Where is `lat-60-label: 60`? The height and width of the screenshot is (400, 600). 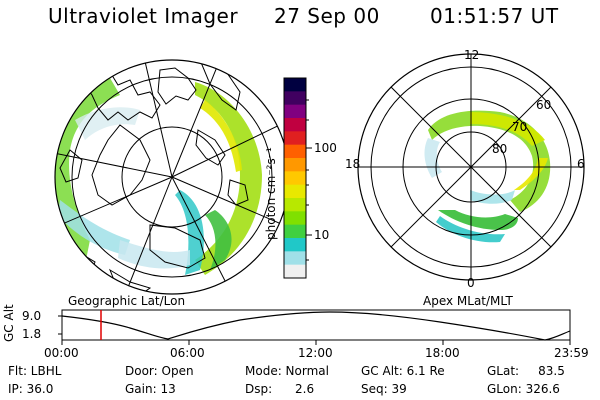
lat-60-label: 60 is located at coordinates (544, 105).